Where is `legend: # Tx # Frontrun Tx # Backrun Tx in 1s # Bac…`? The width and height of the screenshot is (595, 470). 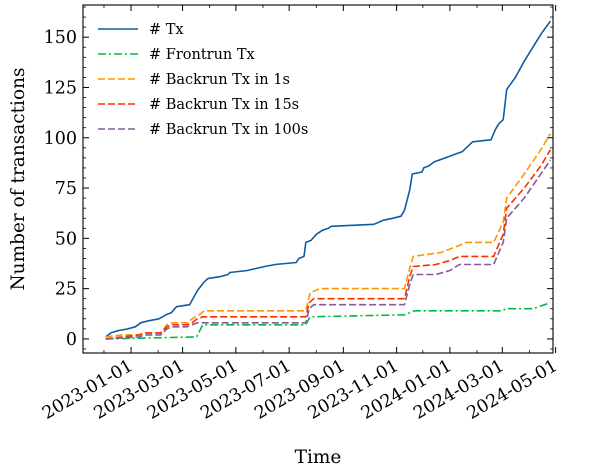
legend: # Tx # Frontrun Tx # Backrun Tx in 1s # Bac… is located at coordinates (203, 80).